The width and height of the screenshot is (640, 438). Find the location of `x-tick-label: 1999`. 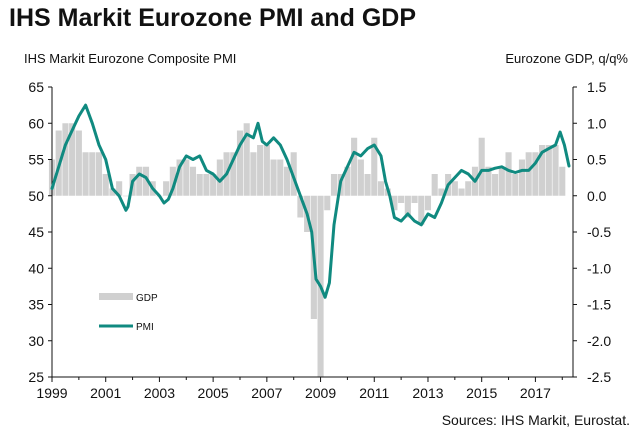

x-tick-label: 1999 is located at coordinates (51, 393).